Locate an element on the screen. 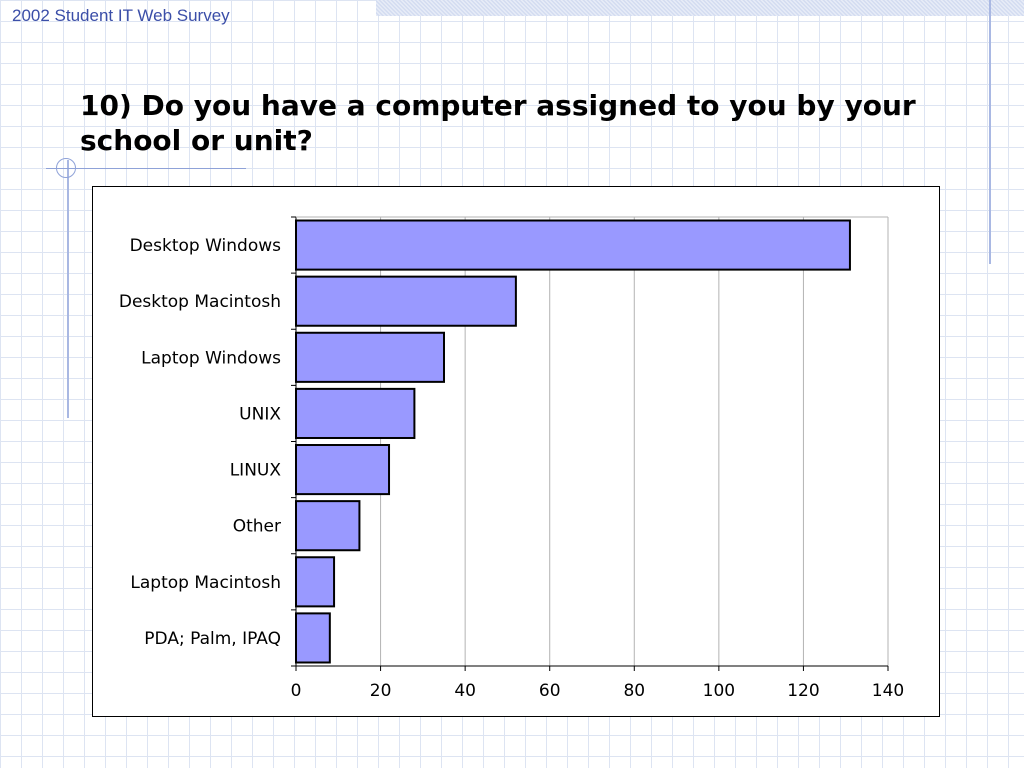 This screenshot has height=768, width=1024. x-tick-label: 20 is located at coordinates (381, 691).